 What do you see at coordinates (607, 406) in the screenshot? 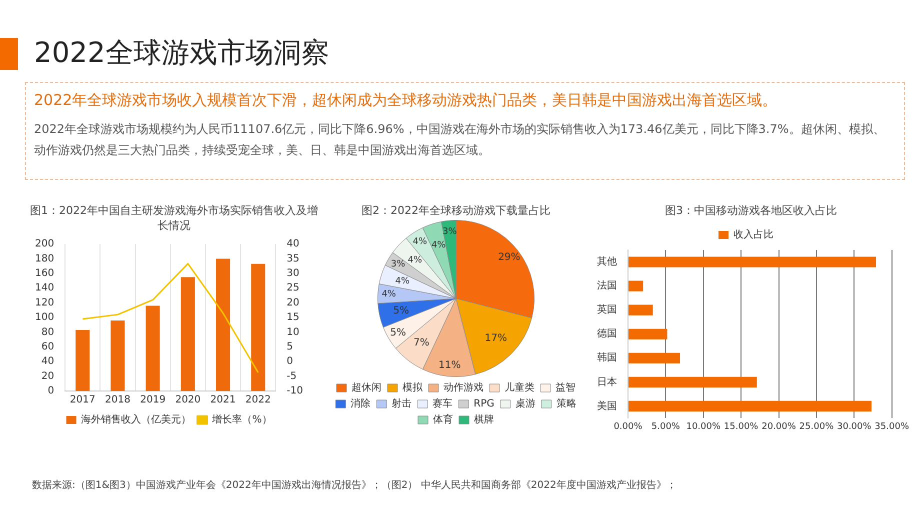
I see `y-tick-label: 美国` at bounding box center [607, 406].